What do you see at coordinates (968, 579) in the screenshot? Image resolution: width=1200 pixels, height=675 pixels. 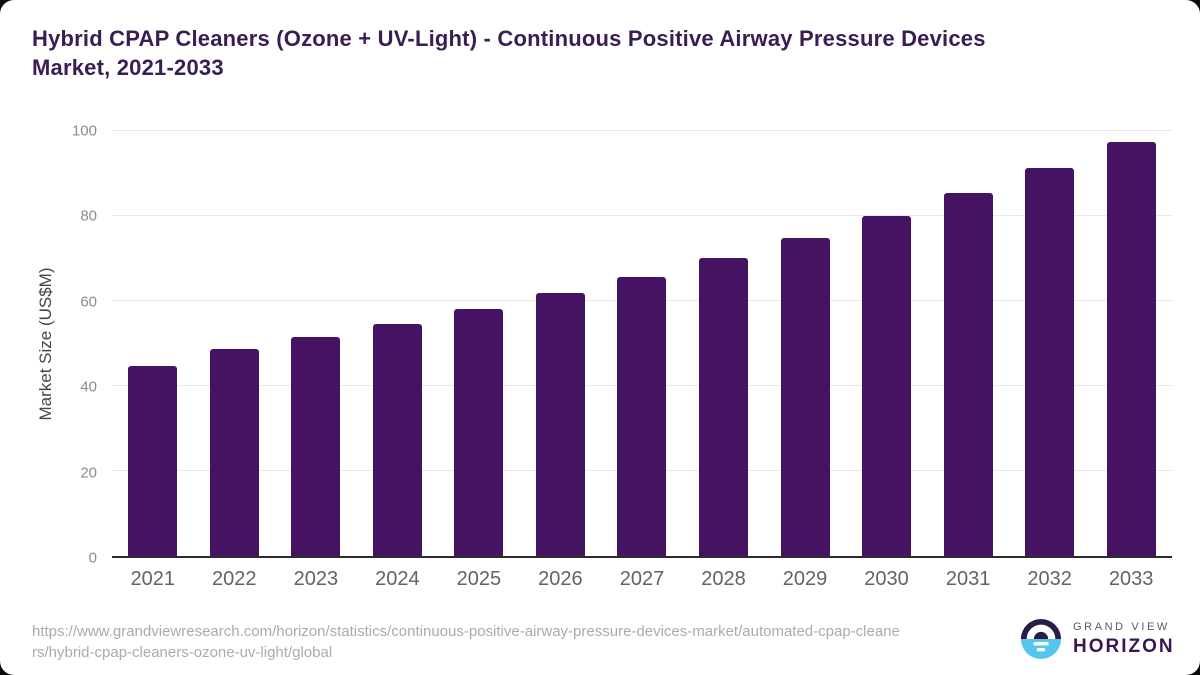 I see `x-tick-2031: 2031` at bounding box center [968, 579].